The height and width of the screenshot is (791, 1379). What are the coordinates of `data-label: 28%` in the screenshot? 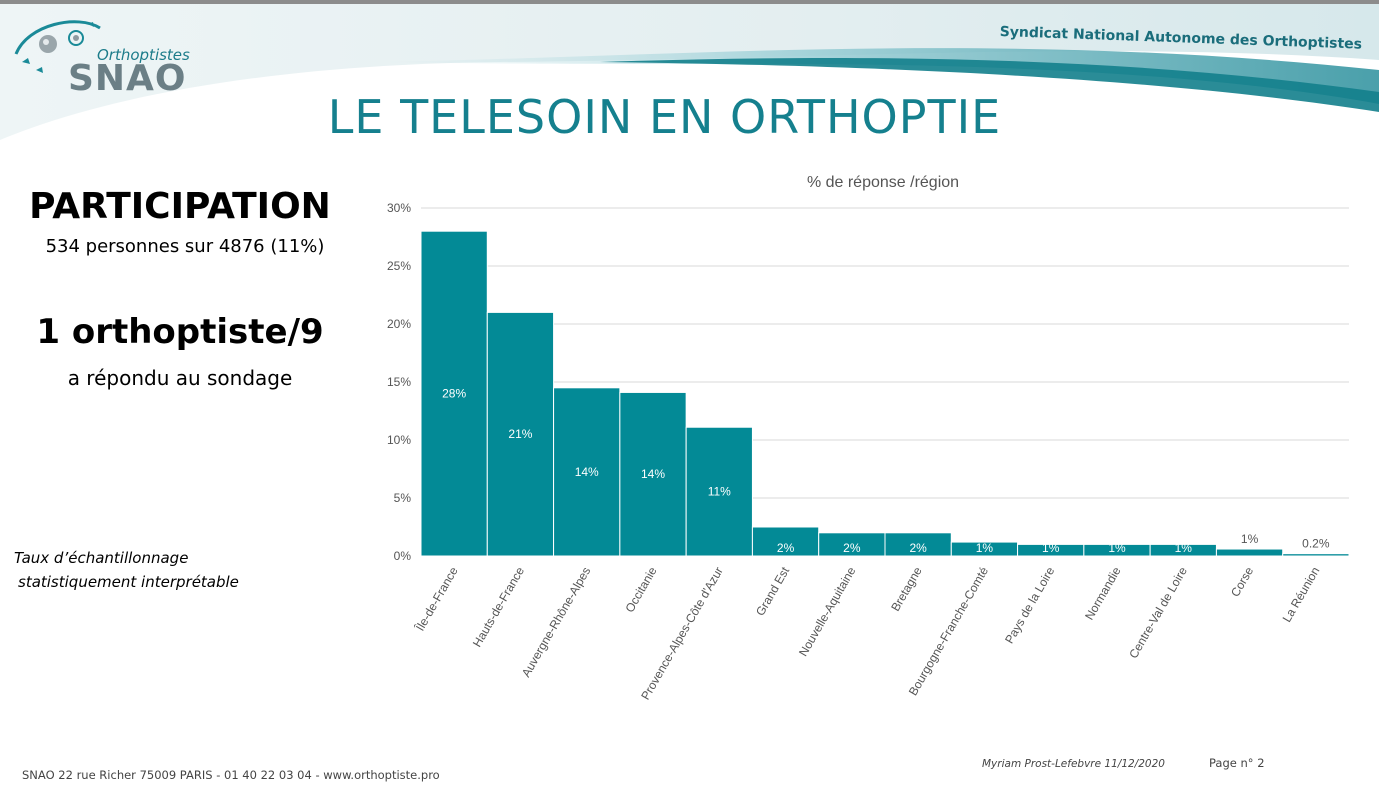 It's located at (454, 394).